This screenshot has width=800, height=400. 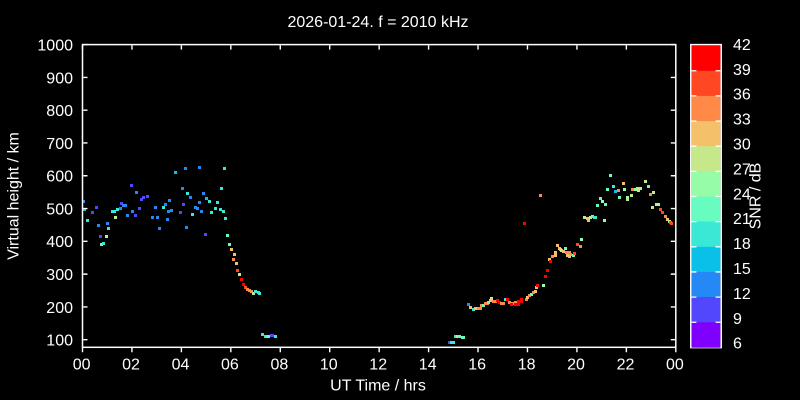 I want to click on svg-text: 6, so click(x=737, y=344).